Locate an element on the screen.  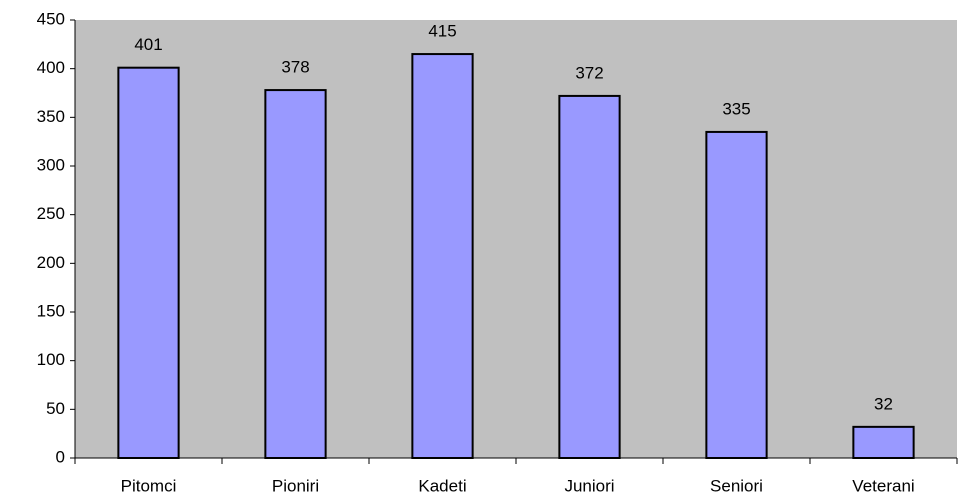
x-tick-label: Pitomci is located at coordinates (149, 485).